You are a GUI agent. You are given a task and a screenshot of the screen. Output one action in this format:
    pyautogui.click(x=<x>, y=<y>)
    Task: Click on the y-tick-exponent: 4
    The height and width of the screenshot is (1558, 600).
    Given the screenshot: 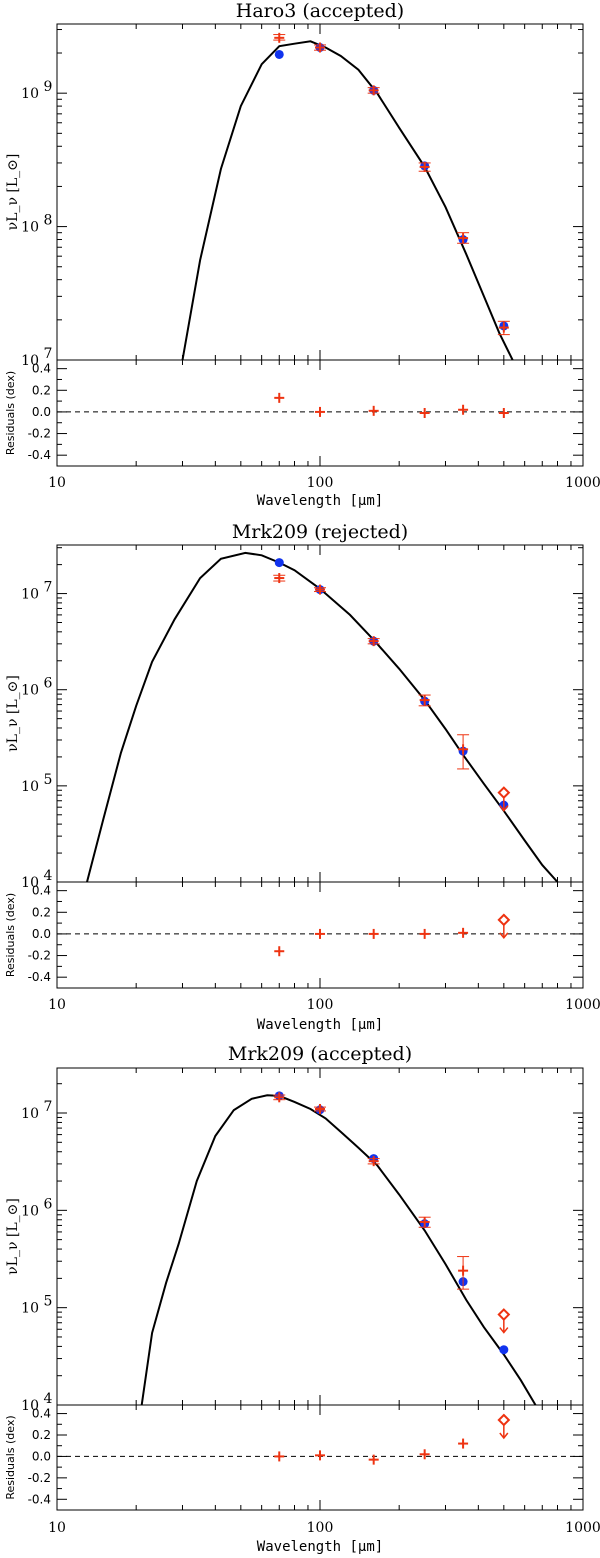 What is the action you would take?
    pyautogui.click(x=48, y=1399)
    